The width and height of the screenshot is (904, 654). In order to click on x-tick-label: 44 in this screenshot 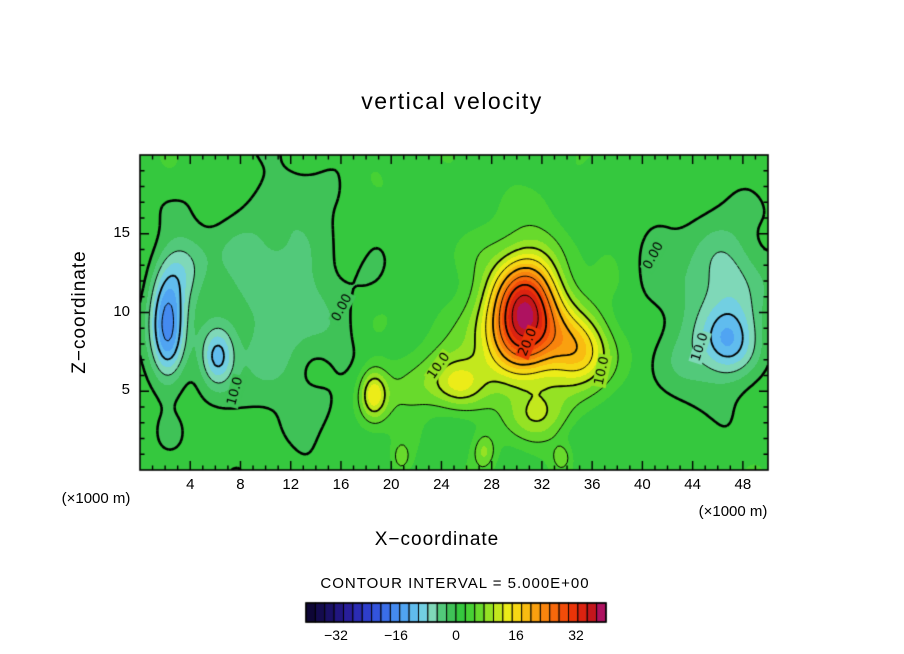, I will do `click(692, 484)`.